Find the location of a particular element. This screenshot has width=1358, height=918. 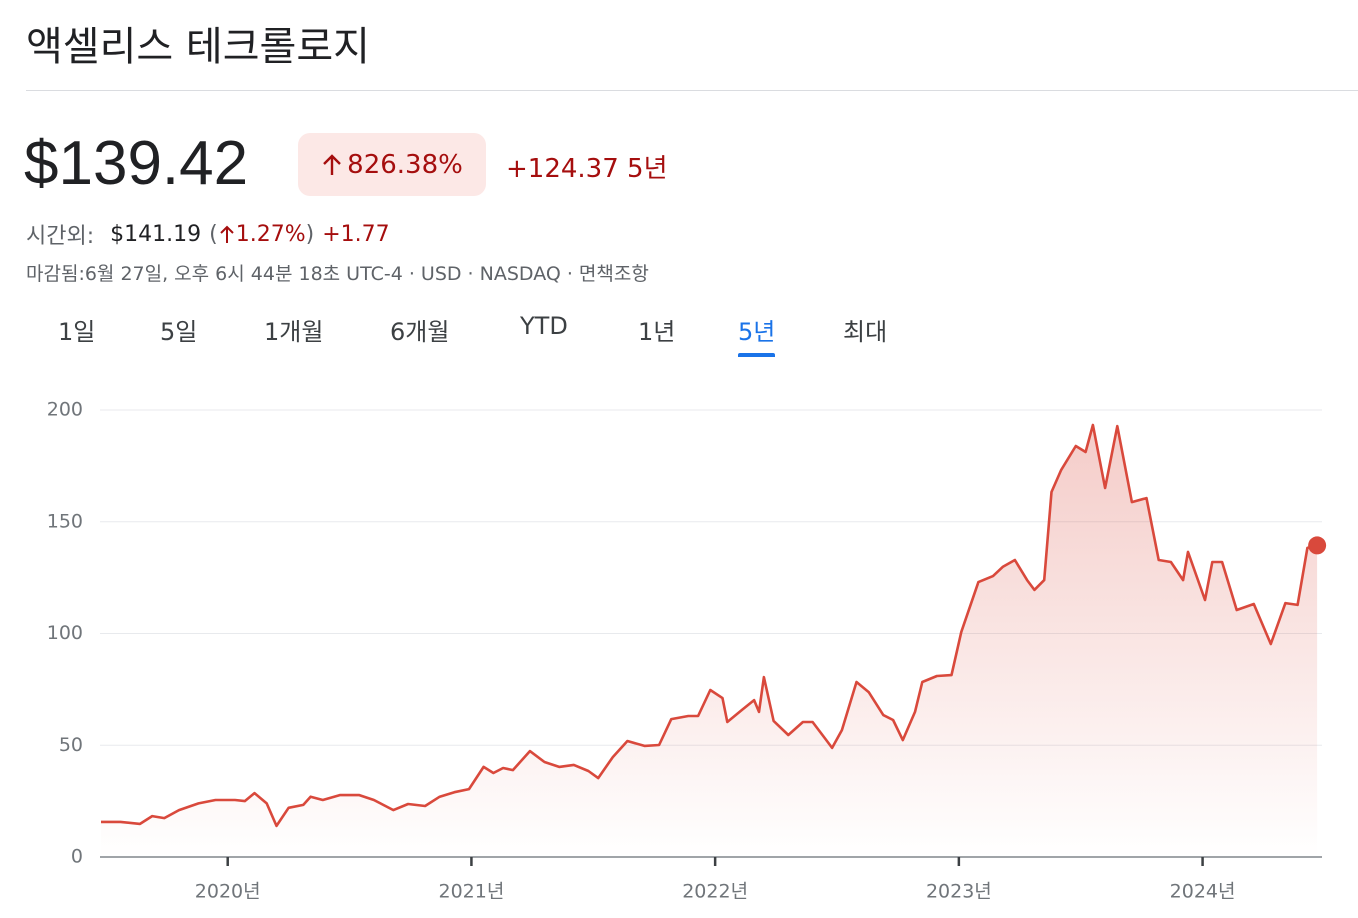

period: 5년 is located at coordinates (647, 169).